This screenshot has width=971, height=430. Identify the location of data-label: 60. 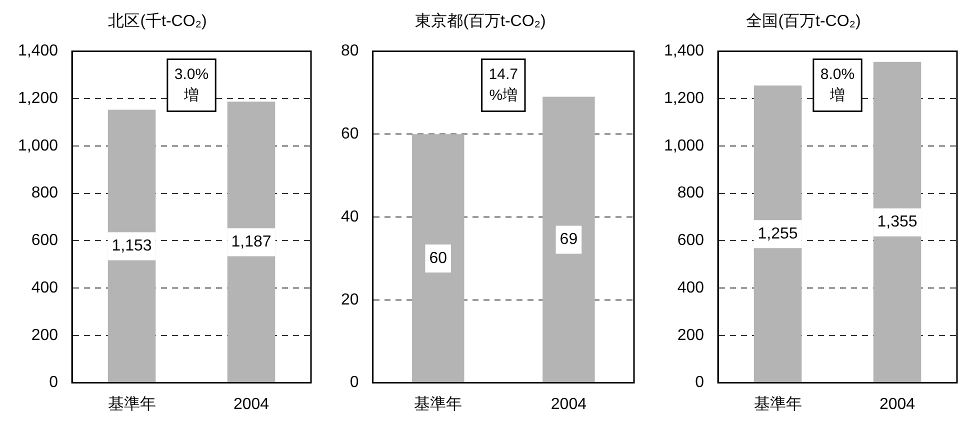
(438, 258).